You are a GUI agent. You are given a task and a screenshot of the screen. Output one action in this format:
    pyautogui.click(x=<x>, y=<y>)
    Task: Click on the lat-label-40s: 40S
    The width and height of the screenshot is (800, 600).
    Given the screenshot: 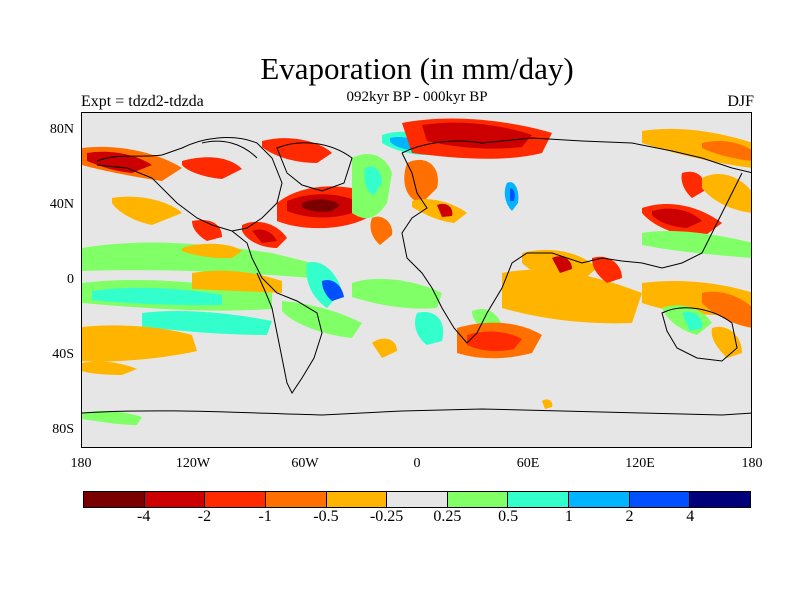 What is the action you would take?
    pyautogui.click(x=63, y=354)
    